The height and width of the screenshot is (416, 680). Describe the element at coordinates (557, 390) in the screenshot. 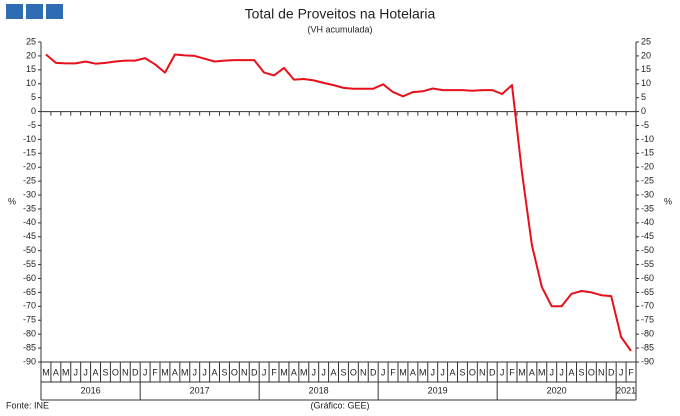

I see `year-label: 2020` at that location.